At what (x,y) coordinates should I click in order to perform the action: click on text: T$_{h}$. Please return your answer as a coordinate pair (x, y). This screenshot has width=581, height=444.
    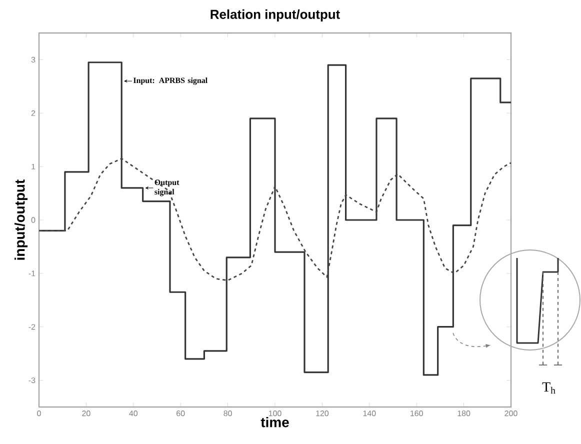
    Looking at the image, I should click on (549, 388).